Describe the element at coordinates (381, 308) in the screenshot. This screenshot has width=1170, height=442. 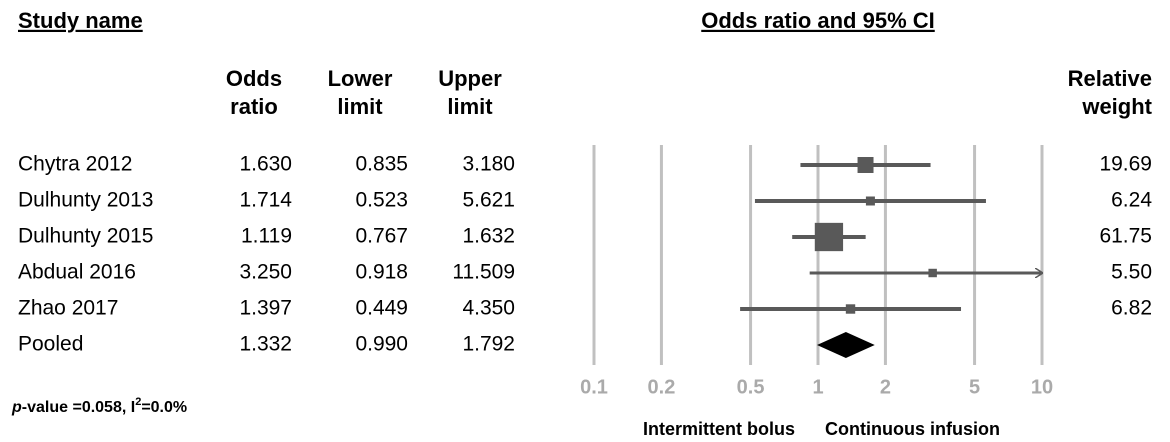
I see `lower-limit-value: 0.449` at that location.